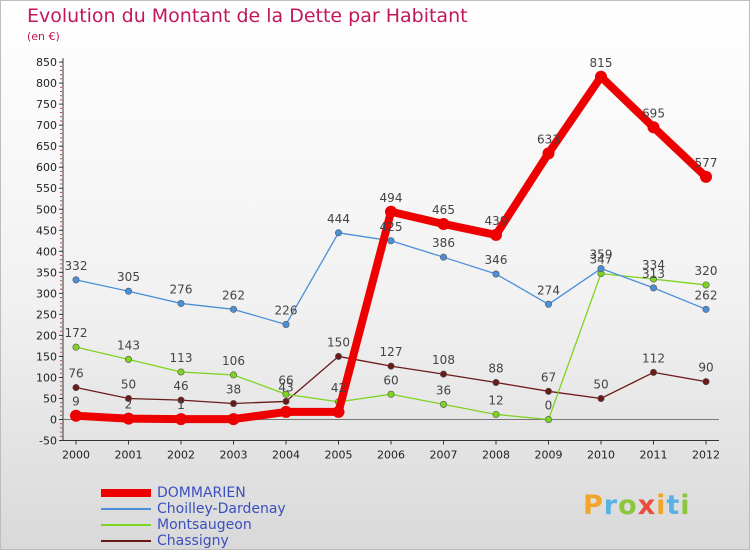 The image size is (750, 550). What do you see at coordinates (390, 380) in the screenshot?
I see `data-label: 60` at bounding box center [390, 380].